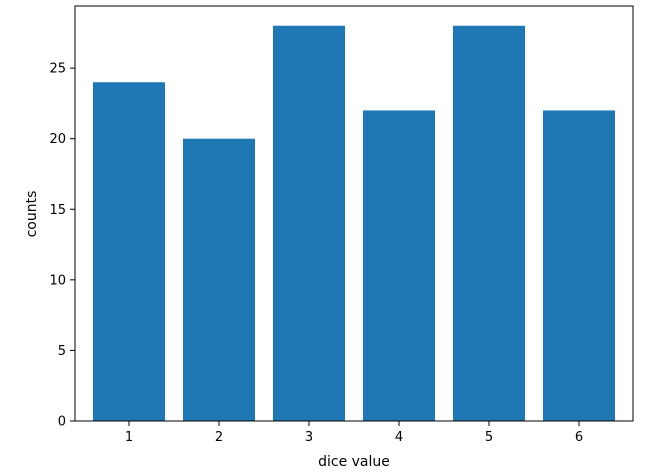  What do you see at coordinates (57, 69) in the screenshot?
I see `y-tick-label-25: 25` at bounding box center [57, 69].